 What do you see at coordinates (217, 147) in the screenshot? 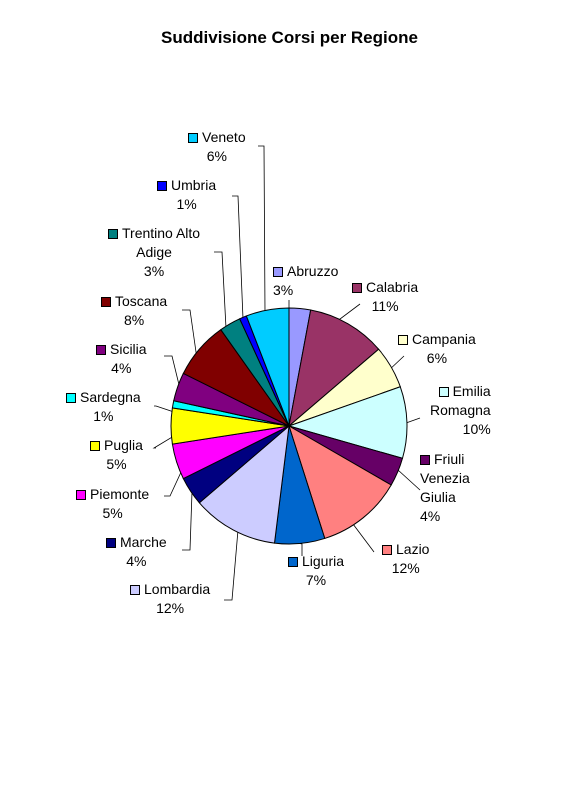
I see `slice-label: Veneto 6%` at bounding box center [217, 147].